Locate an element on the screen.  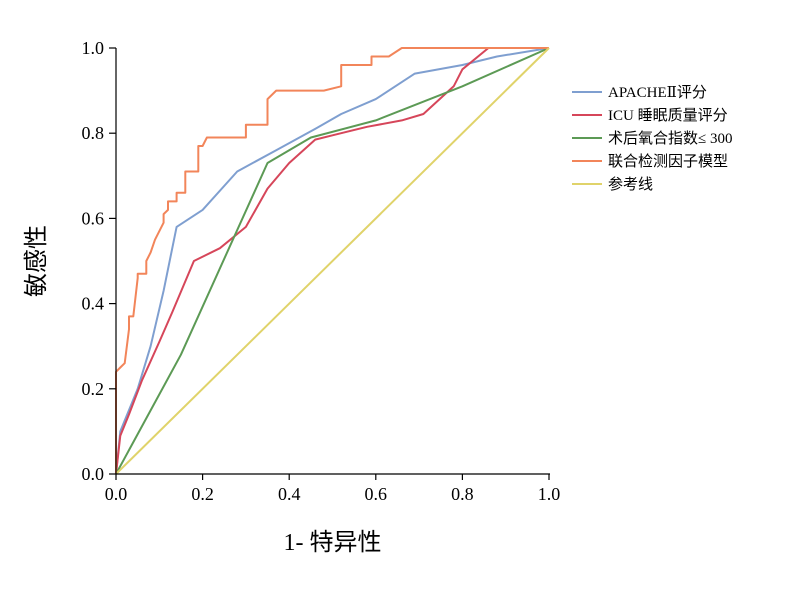
x-tick-label: 0.8 is located at coordinates (462, 494).